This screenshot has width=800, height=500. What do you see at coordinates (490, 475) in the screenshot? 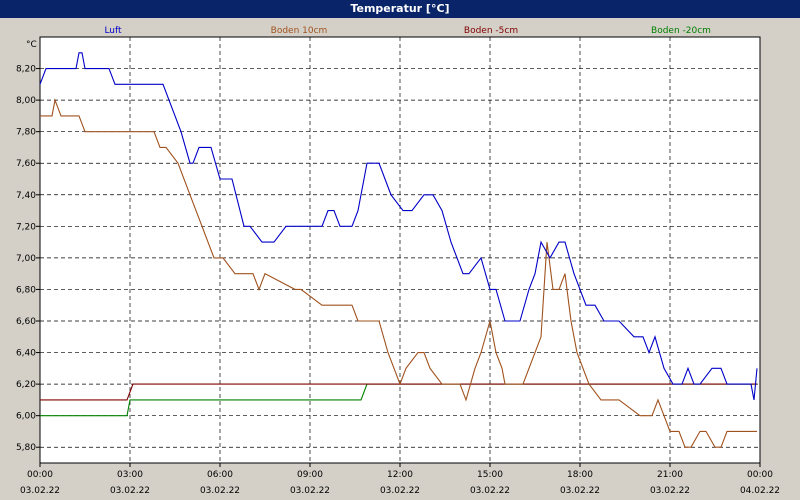
I see `x-tick-time: 15:00` at bounding box center [490, 475].